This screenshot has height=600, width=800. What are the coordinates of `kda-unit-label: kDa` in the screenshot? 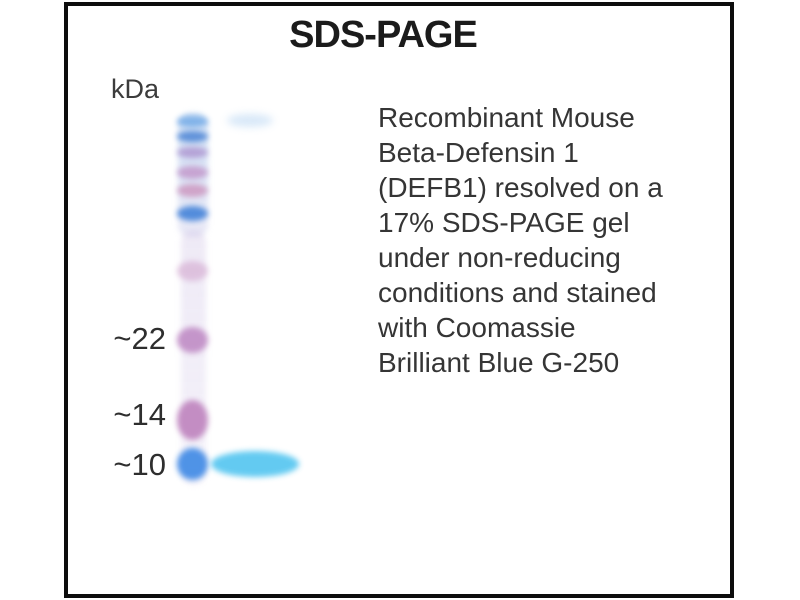 It's located at (135, 89).